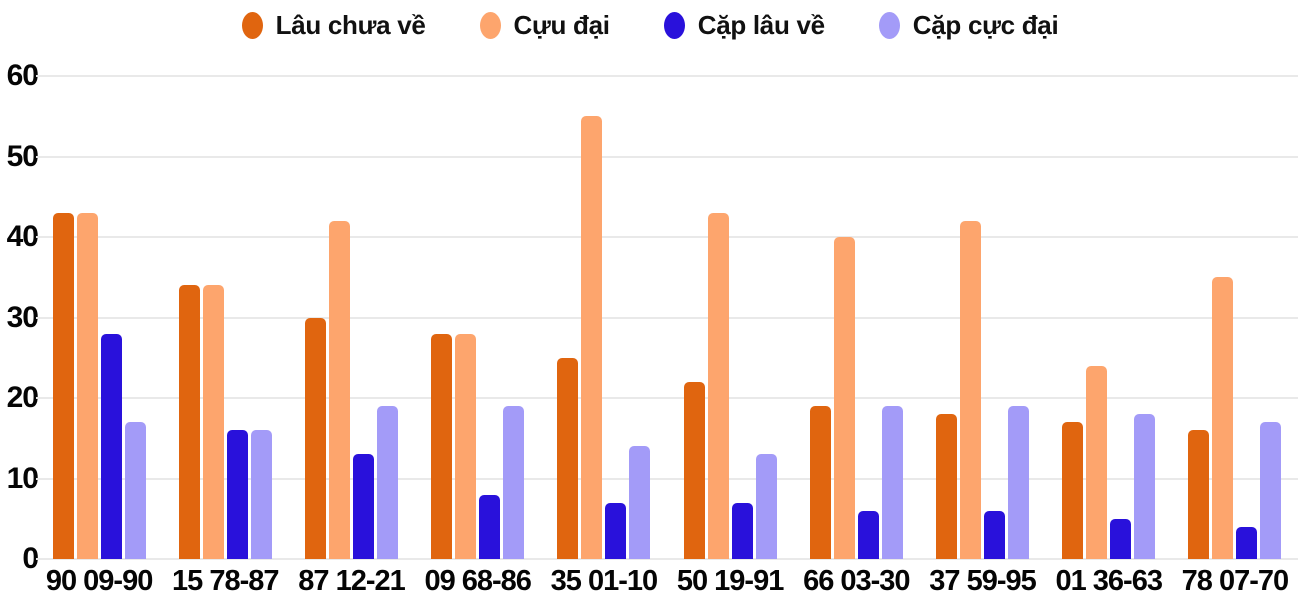  Describe the element at coordinates (1223, 418) in the screenshot. I see `bar-series1-cat9` at that location.